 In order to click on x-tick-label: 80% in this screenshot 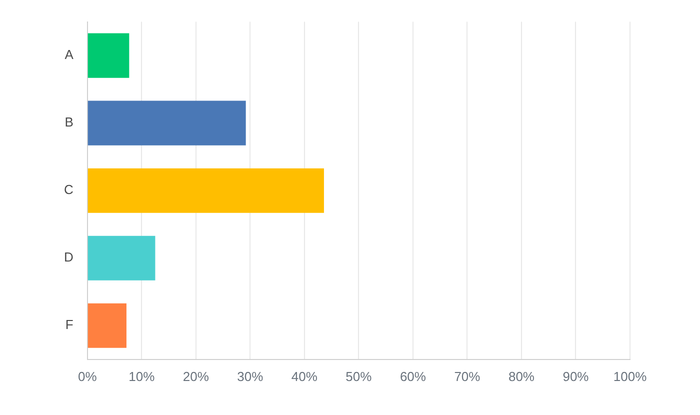, I will do `click(521, 376)`.